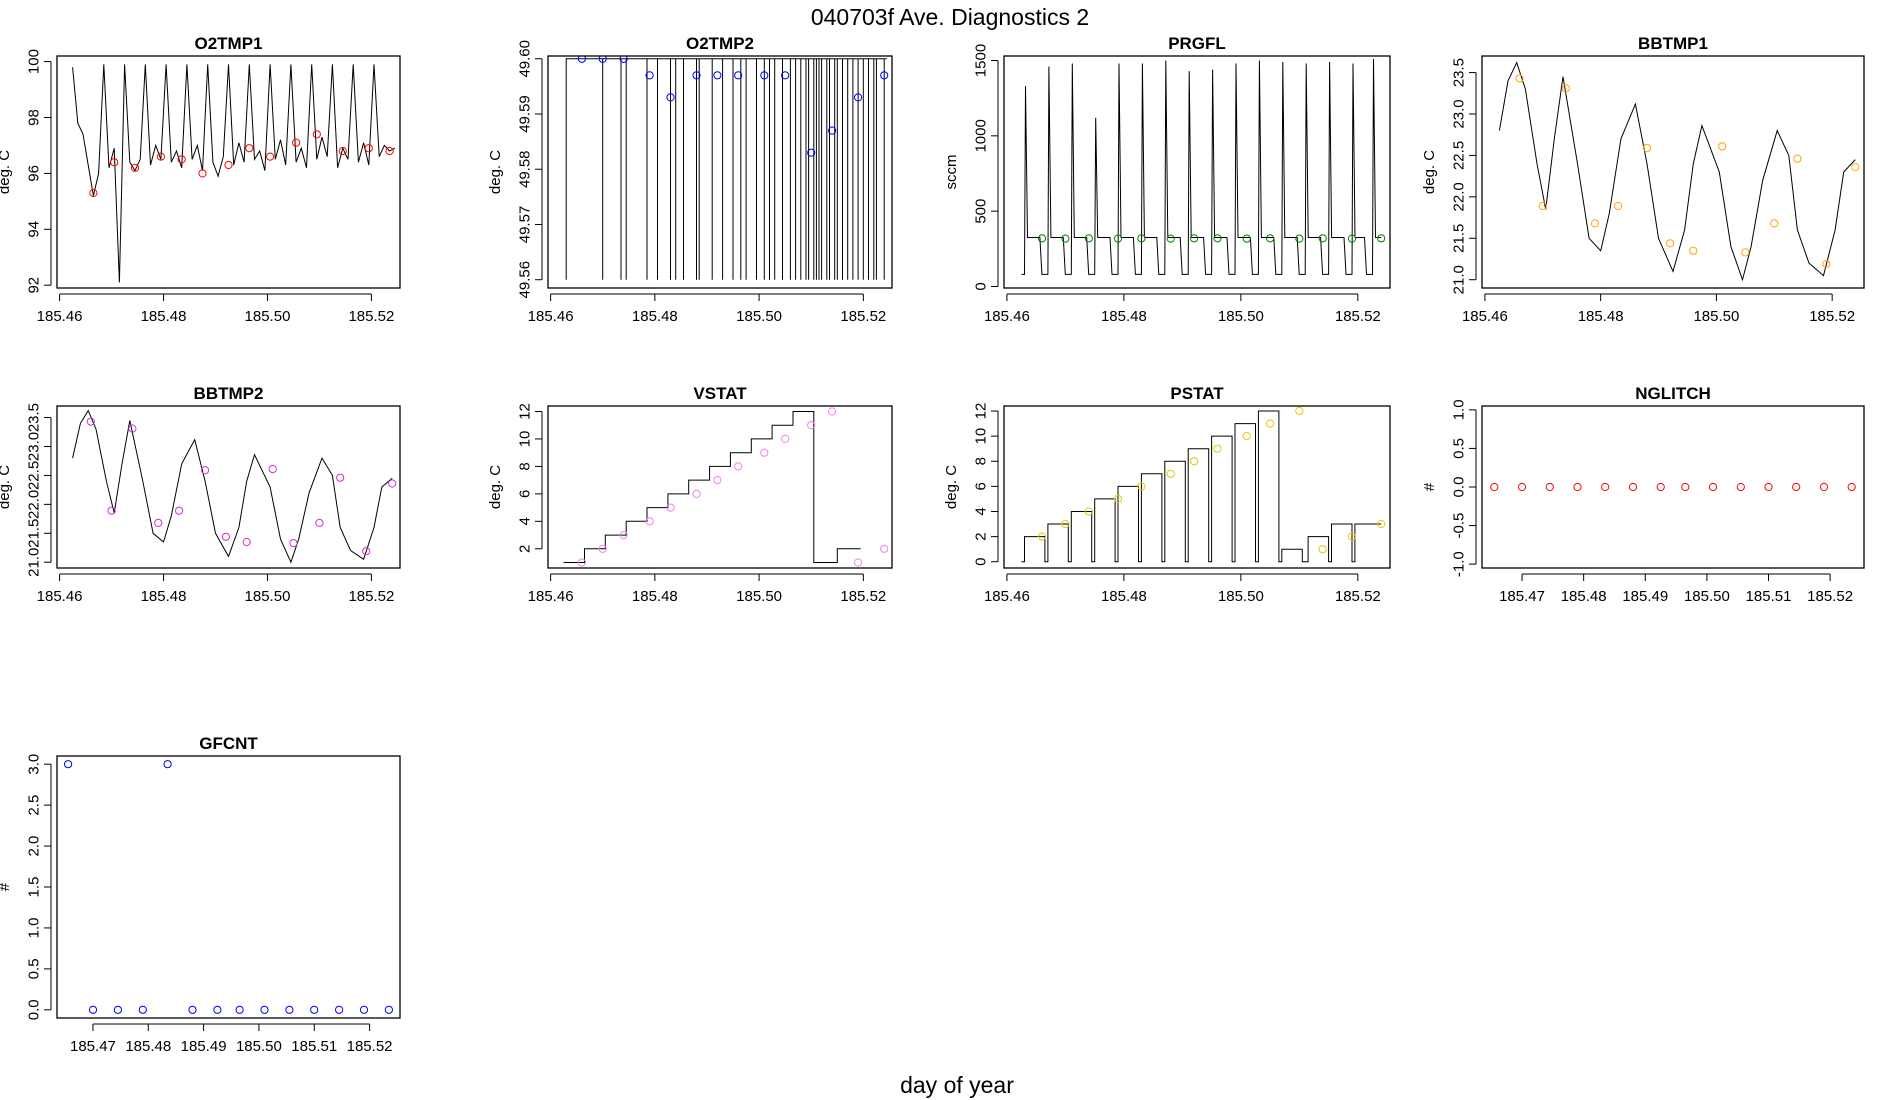 This screenshot has width=1900, height=1100. What do you see at coordinates (93, 1046) in the screenshot?
I see `x-tick-label: 185.47` at bounding box center [93, 1046].